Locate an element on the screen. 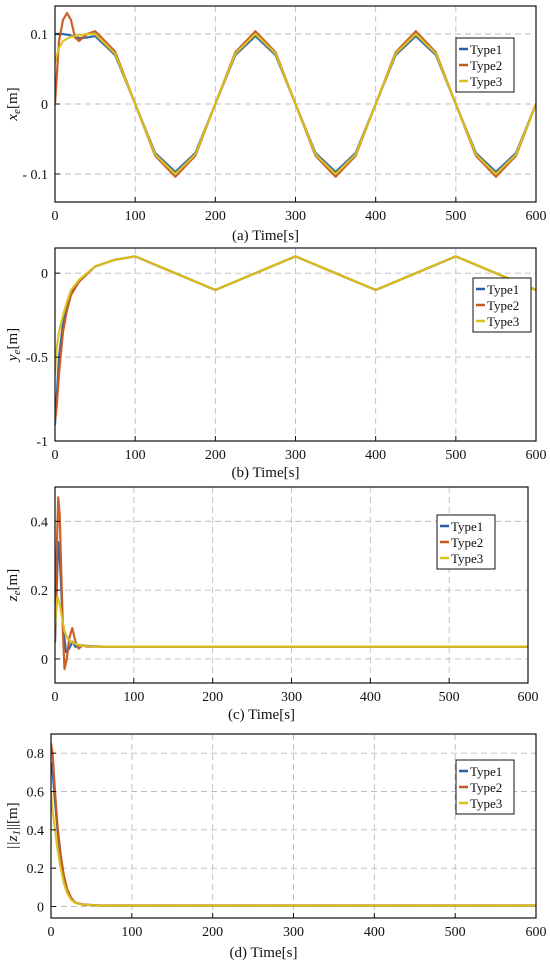 The height and width of the screenshot is (968, 550). y-tick-label: -0.5 is located at coordinates (37, 358).